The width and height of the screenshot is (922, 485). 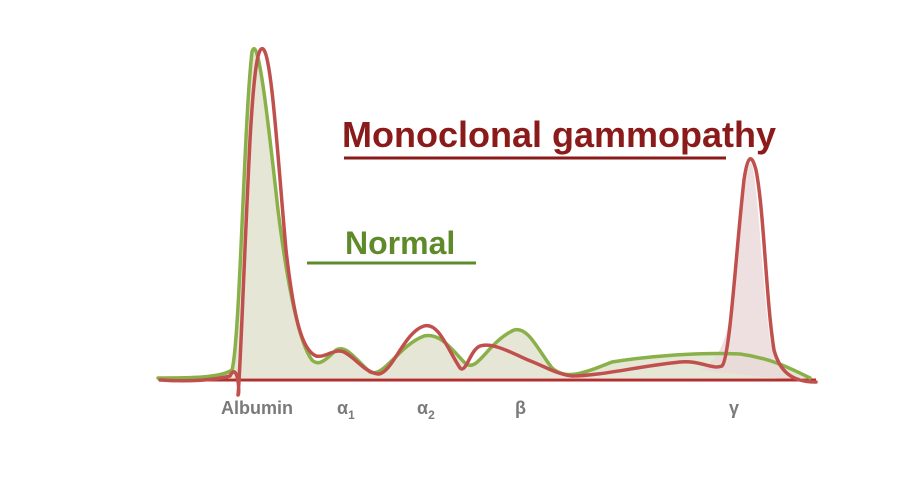 I want to click on mono-legend-label: Monoclonal gammopathy, so click(x=559, y=134).